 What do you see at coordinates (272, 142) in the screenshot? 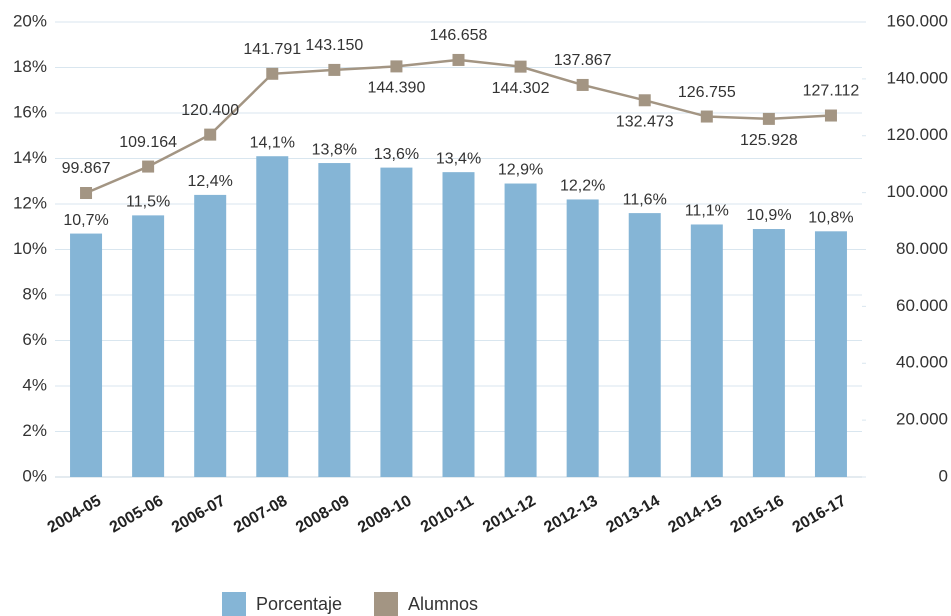
I see `bar-value-label: 14,1%` at bounding box center [272, 142].